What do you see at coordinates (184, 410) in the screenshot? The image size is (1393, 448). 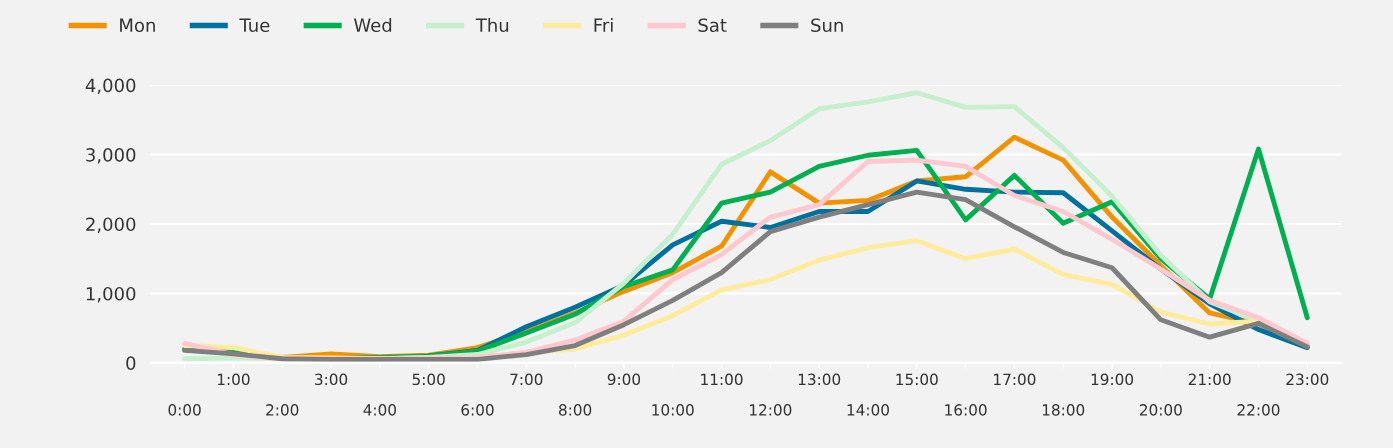 I see `x-tick-label: 0:00` at bounding box center [184, 410].